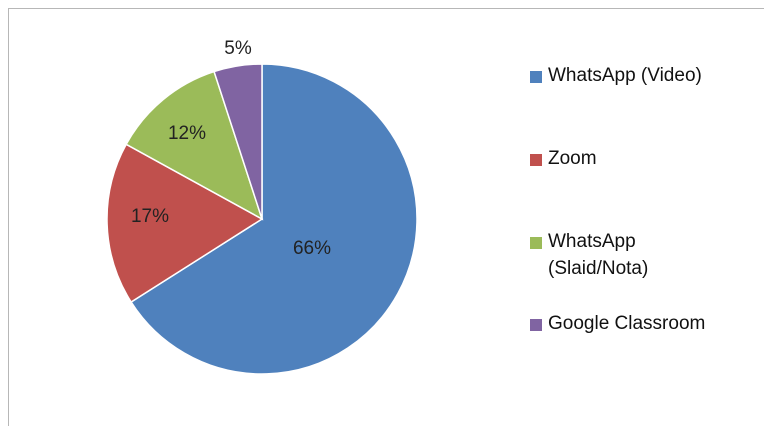 This screenshot has width=764, height=426. I want to click on legend-label: WhatsApp (Video), so click(625, 75).